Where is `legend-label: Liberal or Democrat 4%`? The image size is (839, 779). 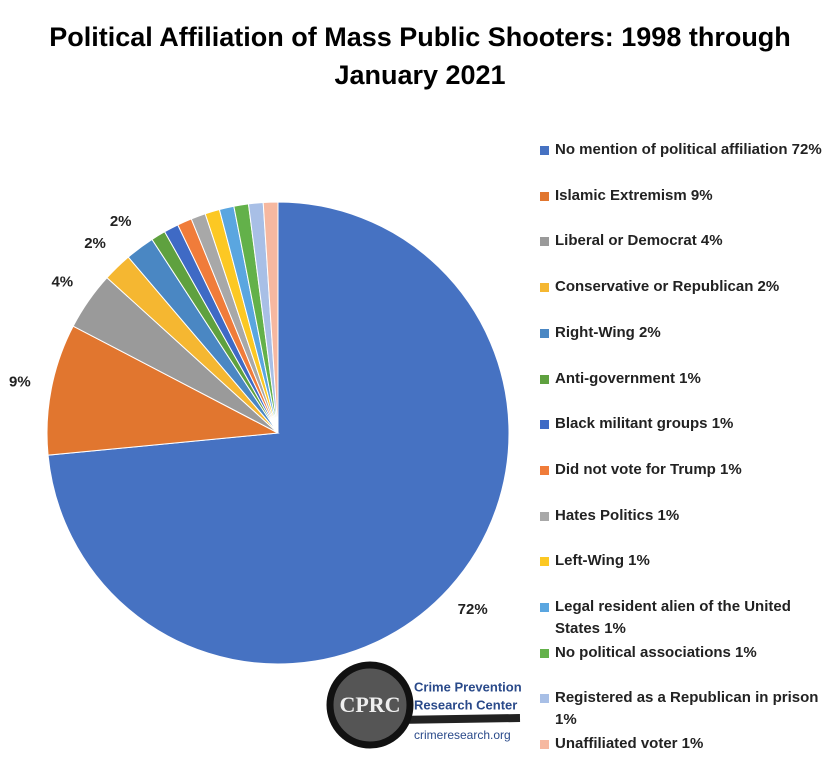
legend-label: Liberal or Democrat 4% is located at coordinates (639, 241).